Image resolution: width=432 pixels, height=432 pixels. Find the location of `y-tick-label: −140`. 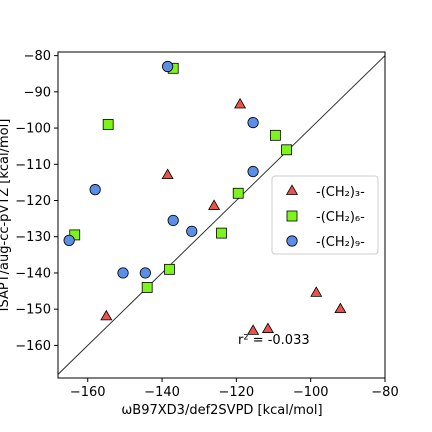

y-tick-label: −140 is located at coordinates (33, 273).